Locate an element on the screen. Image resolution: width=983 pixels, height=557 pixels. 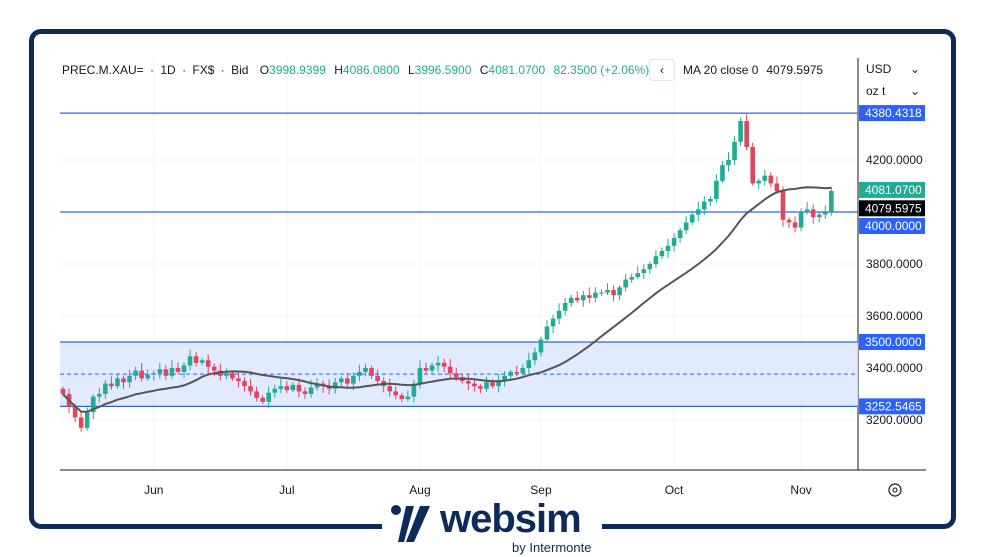
last-price-label: 4081.0700 is located at coordinates (893, 190).